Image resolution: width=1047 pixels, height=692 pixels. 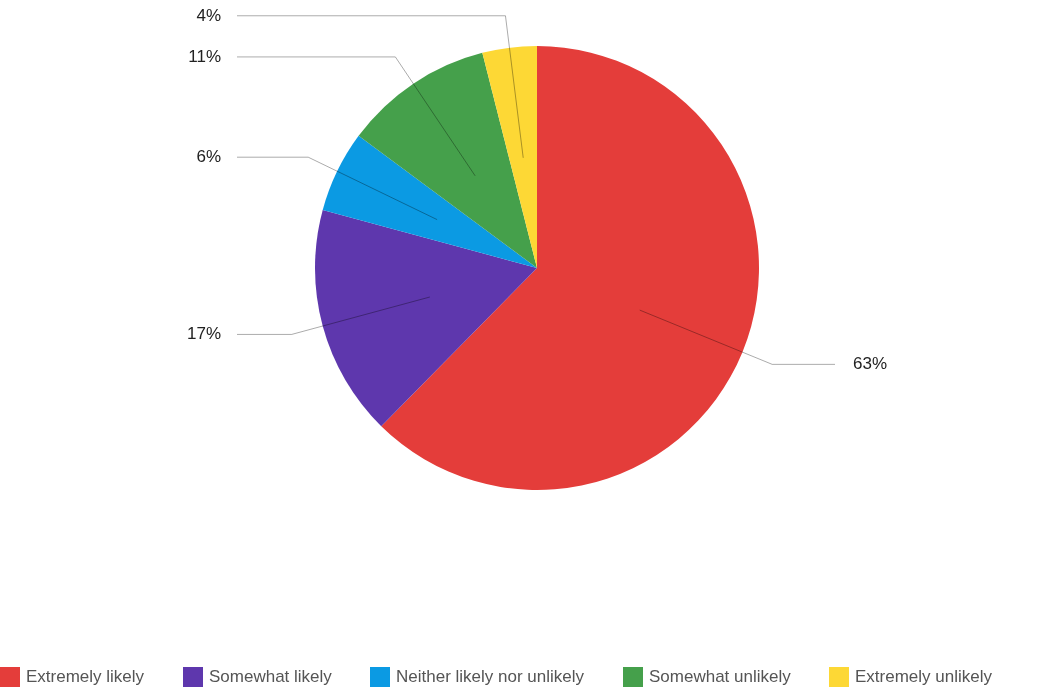 What do you see at coordinates (720, 676) in the screenshot?
I see `legend-label: Somewhat unlikely` at bounding box center [720, 676].